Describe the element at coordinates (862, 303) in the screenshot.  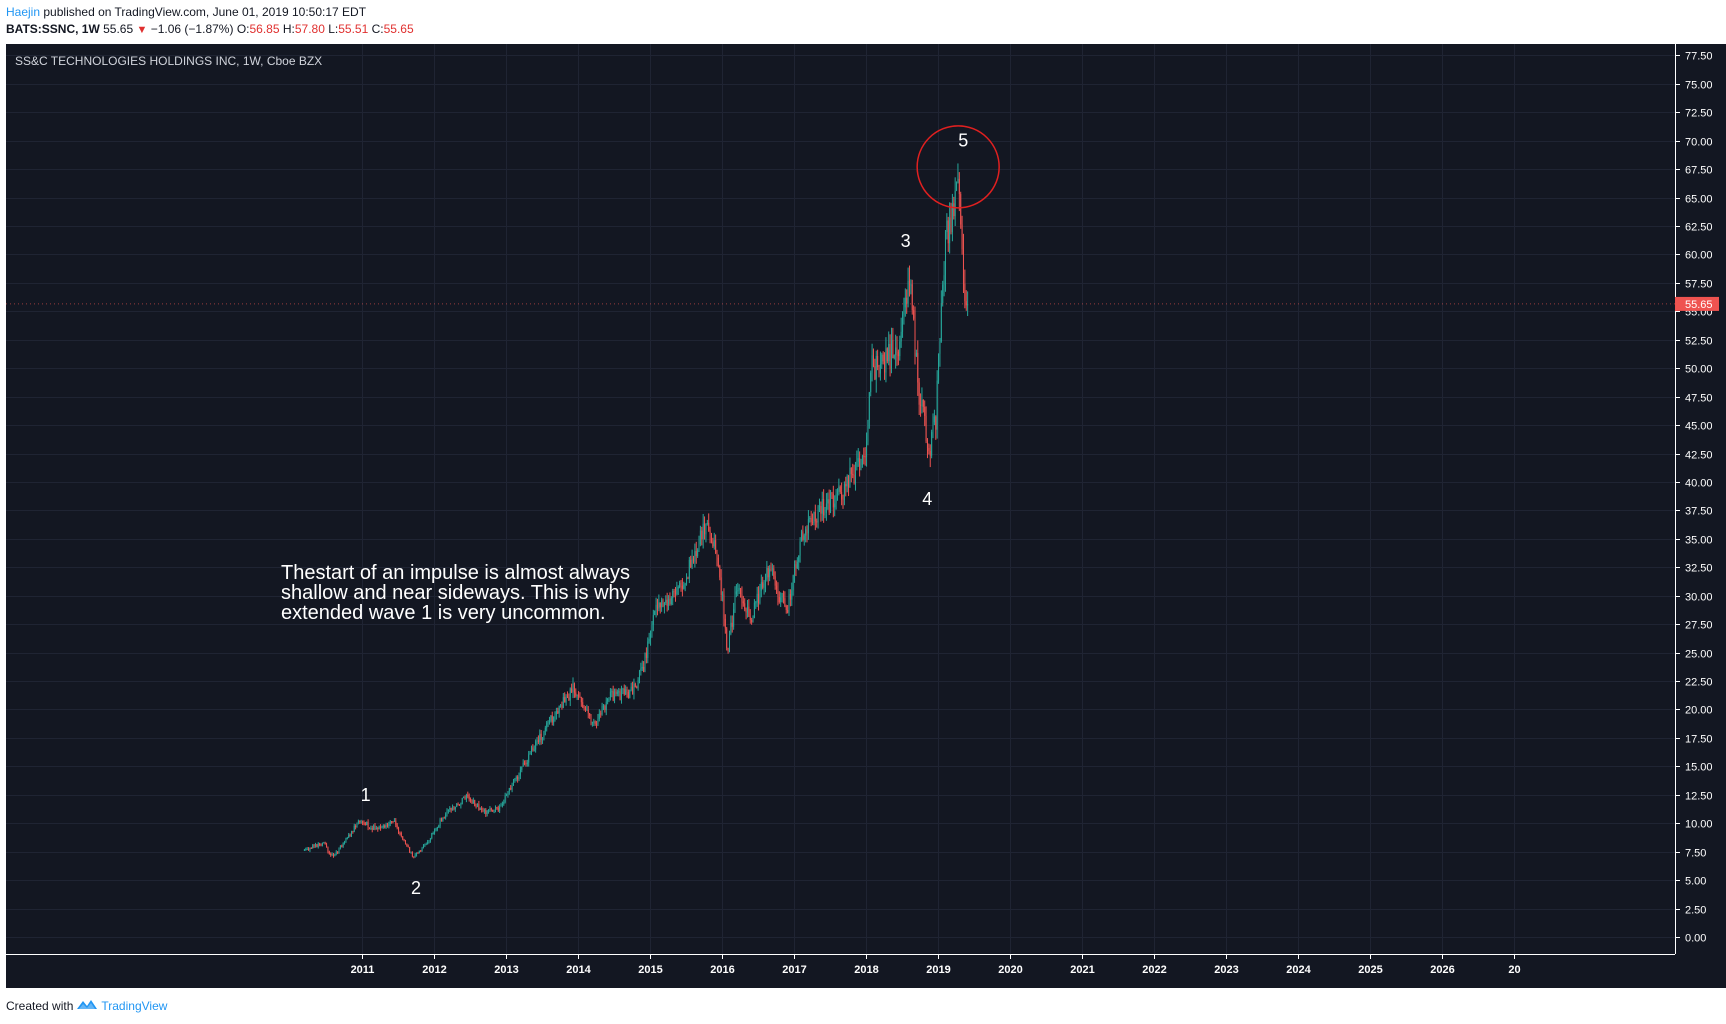
I see `last-price-marker: 55.65` at that location.